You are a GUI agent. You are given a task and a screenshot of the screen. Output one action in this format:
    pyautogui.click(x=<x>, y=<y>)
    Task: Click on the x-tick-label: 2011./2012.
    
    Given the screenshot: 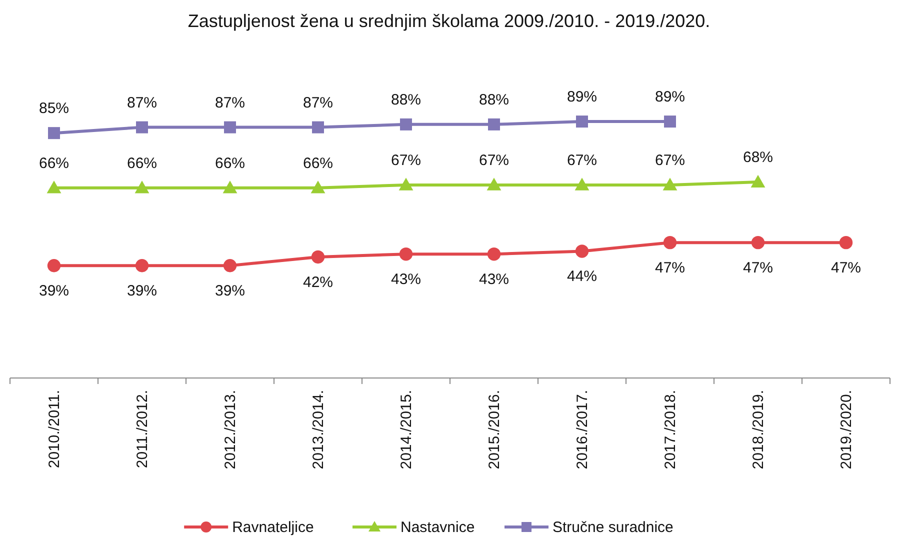 What is the action you would take?
    pyautogui.click(x=142, y=429)
    